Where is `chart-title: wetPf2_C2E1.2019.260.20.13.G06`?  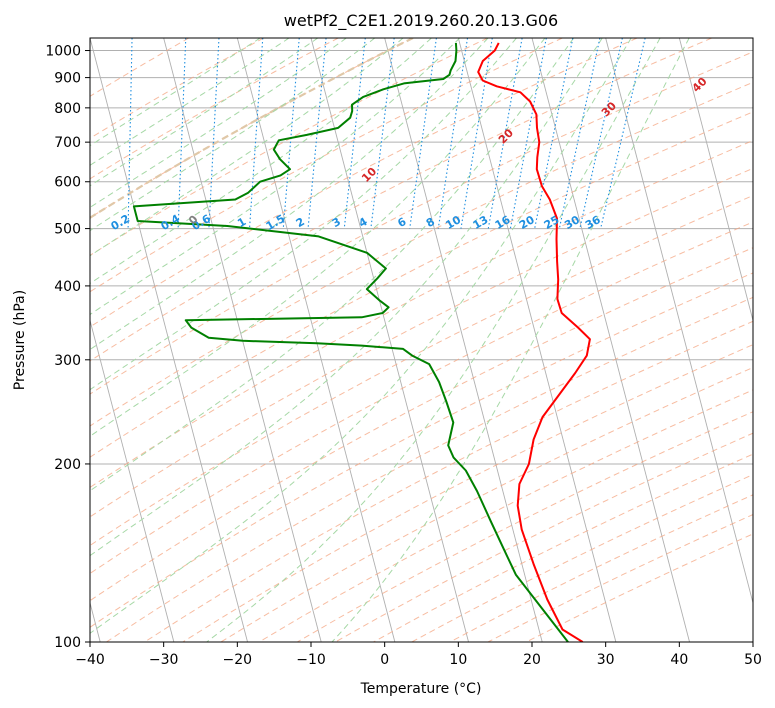
chart-title: wetPf2_C2E1.2019.260.20.13.G06 is located at coordinates (421, 21).